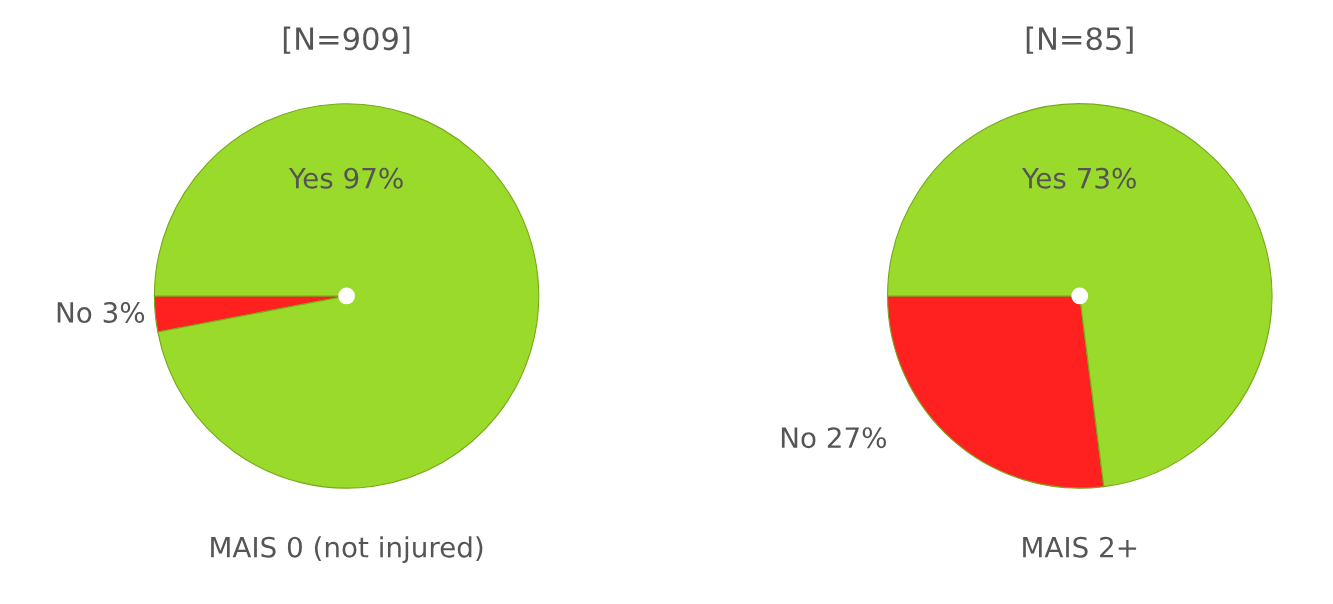 This screenshot has width=1333, height=604. What do you see at coordinates (1080, 547) in the screenshot?
I see `text: MAIS 2+` at bounding box center [1080, 547].